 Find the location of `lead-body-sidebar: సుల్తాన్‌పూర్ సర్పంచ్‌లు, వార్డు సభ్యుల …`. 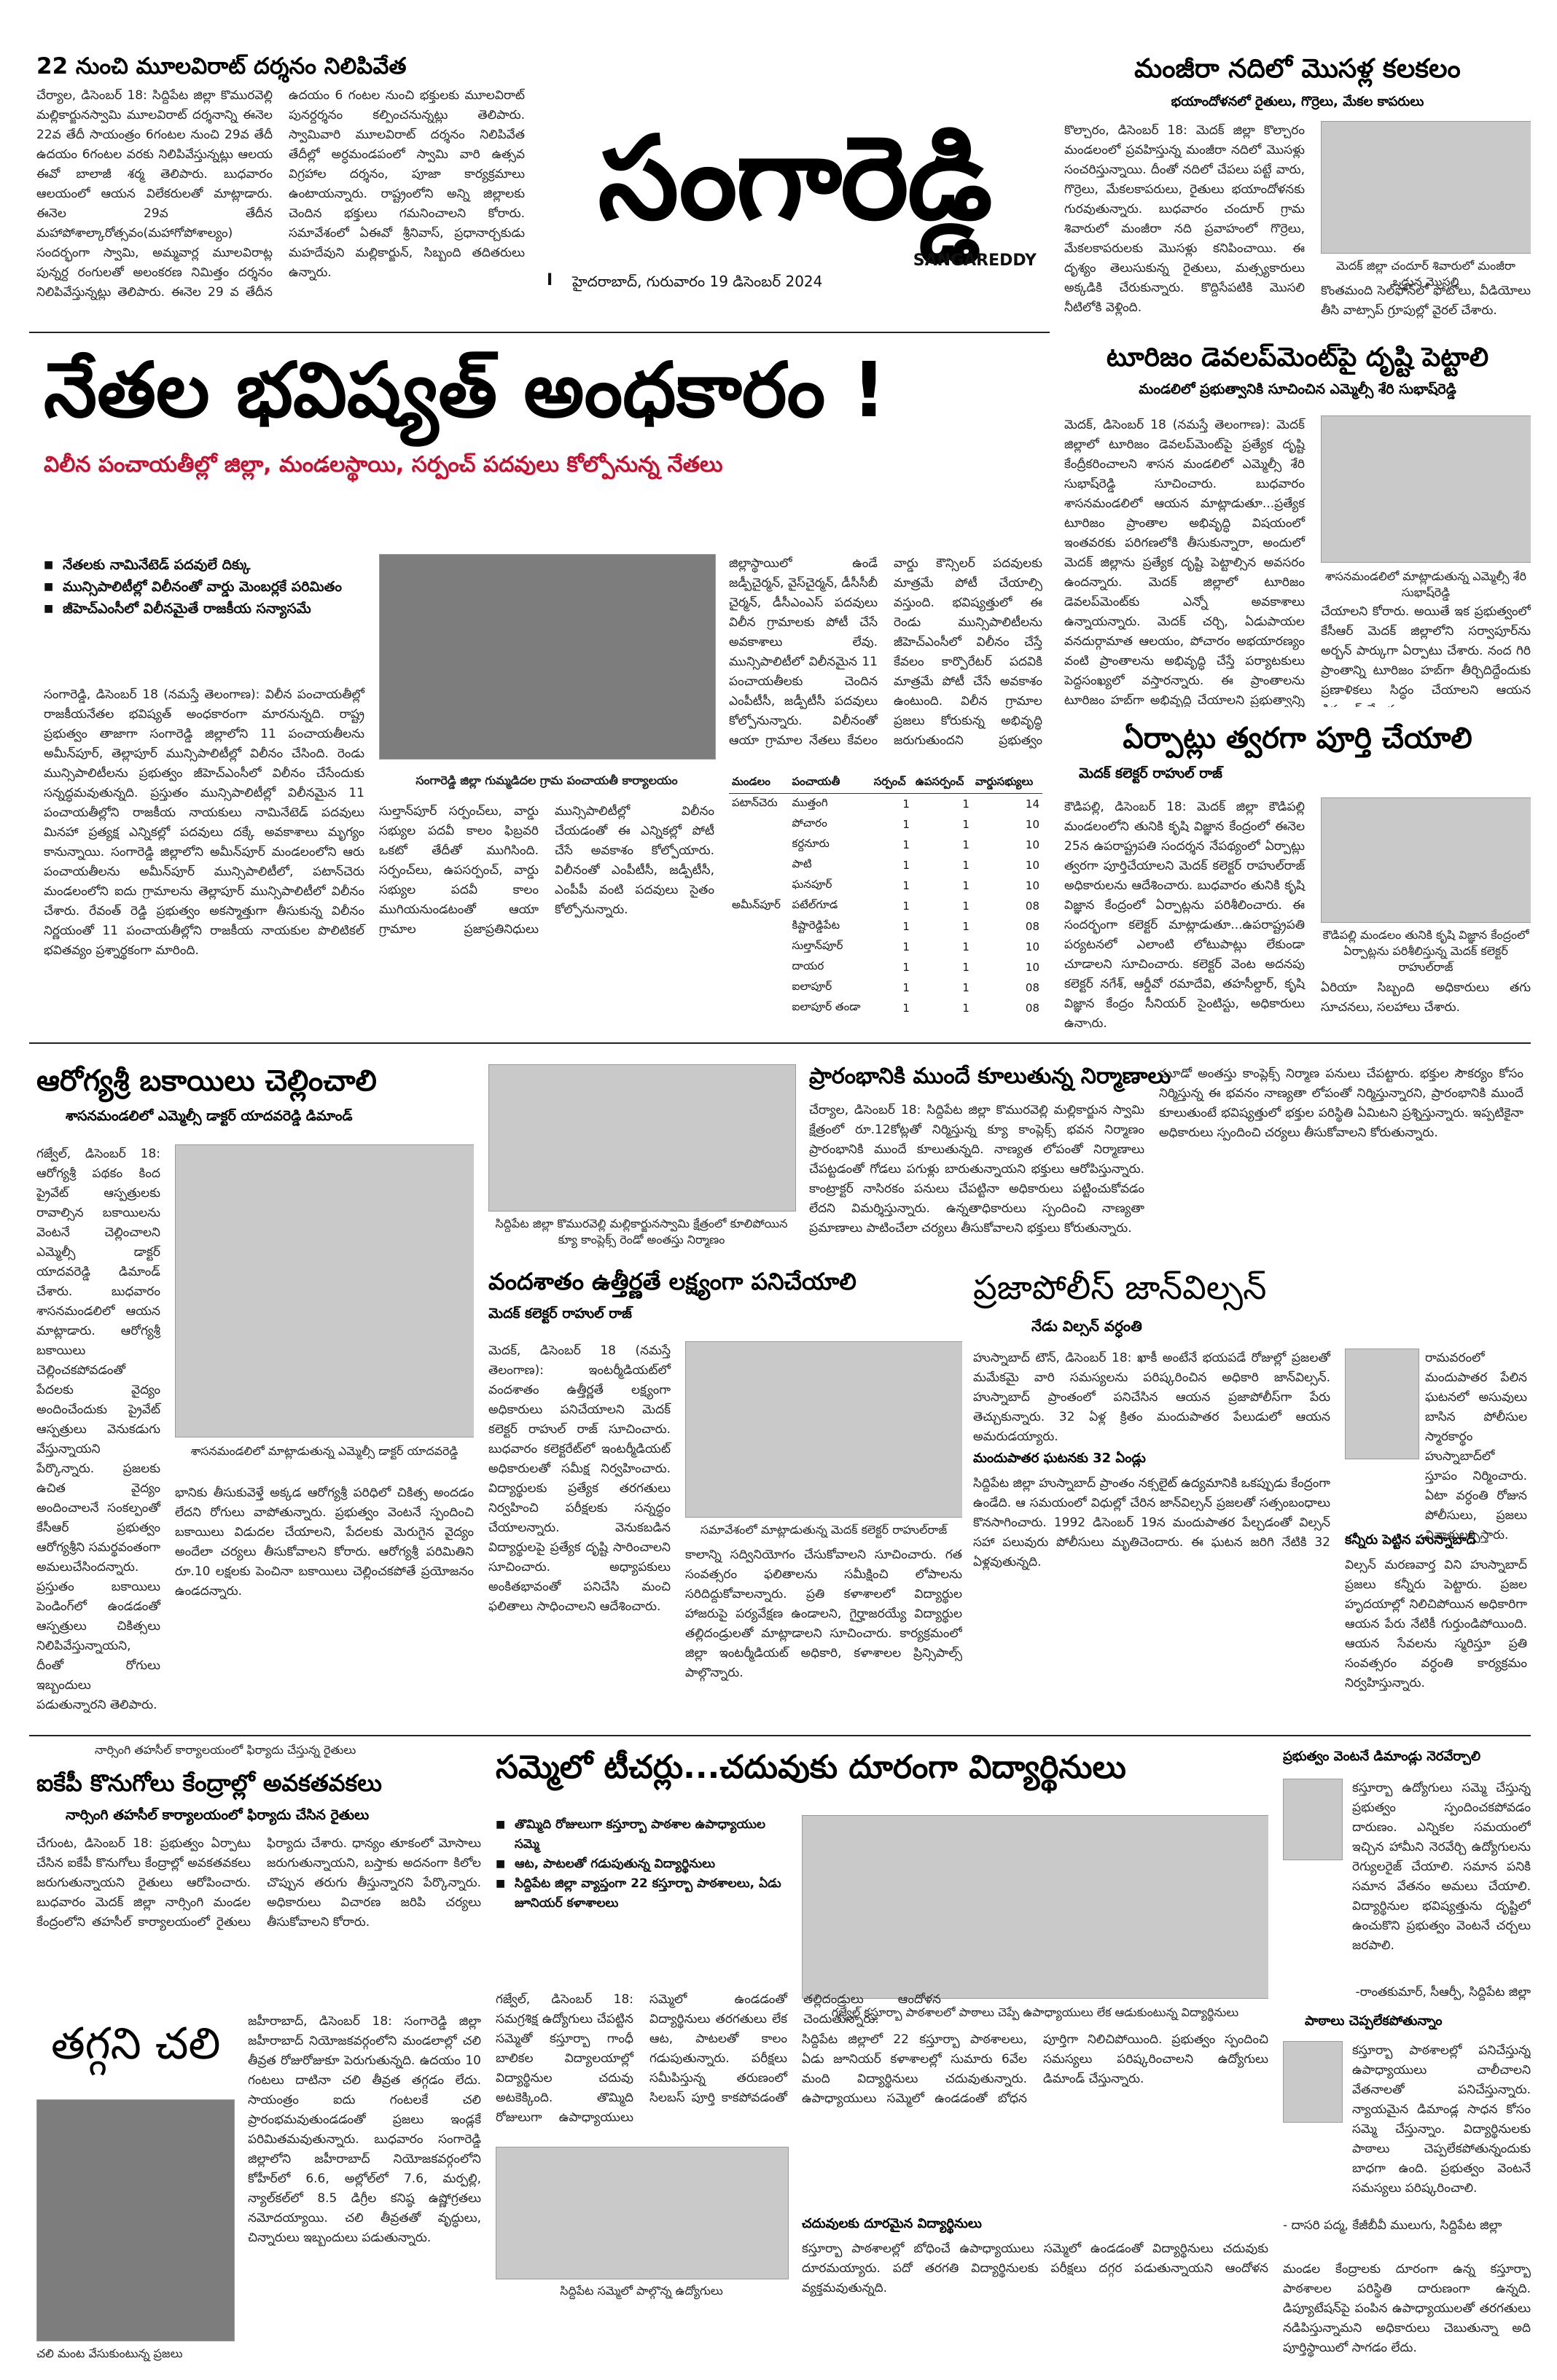

lead-body-sidebar: సుల్తాన్‌పూర్ సర్పంచ్‌లు, వార్డు సభ్యుల … is located at coordinates (546, 870).